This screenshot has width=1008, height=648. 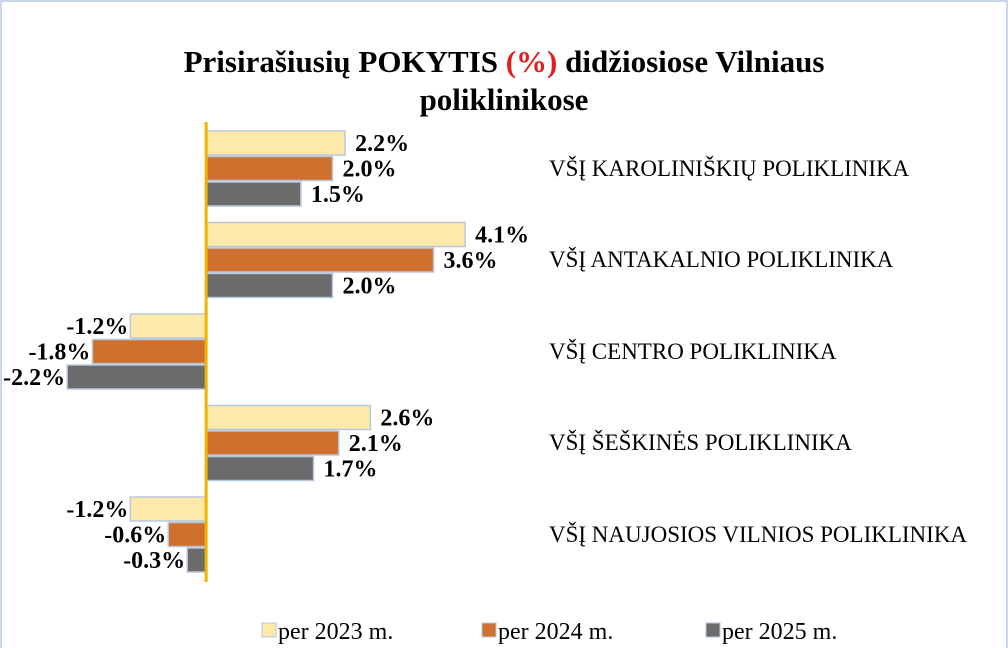 I want to click on data-label: 2.6%, so click(x=407, y=419).